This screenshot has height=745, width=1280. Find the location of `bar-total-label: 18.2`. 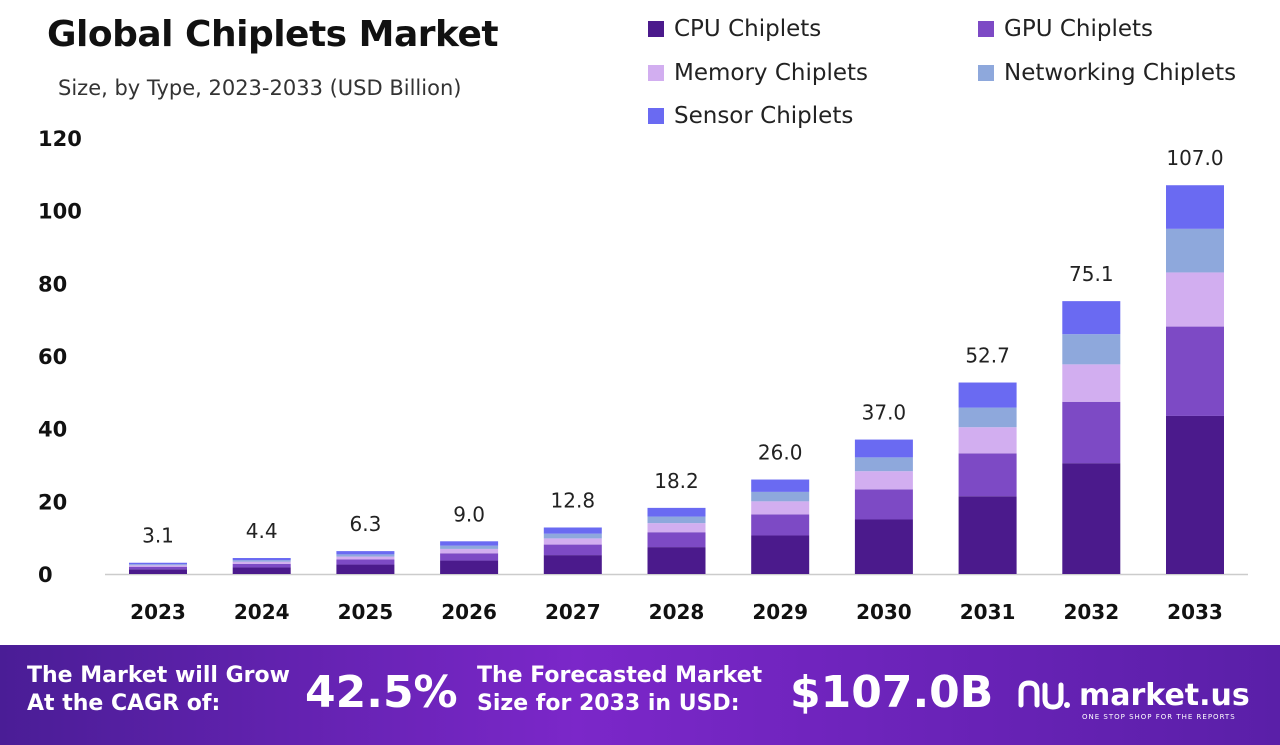

bar-total-label: 18.2 is located at coordinates (676, 481).